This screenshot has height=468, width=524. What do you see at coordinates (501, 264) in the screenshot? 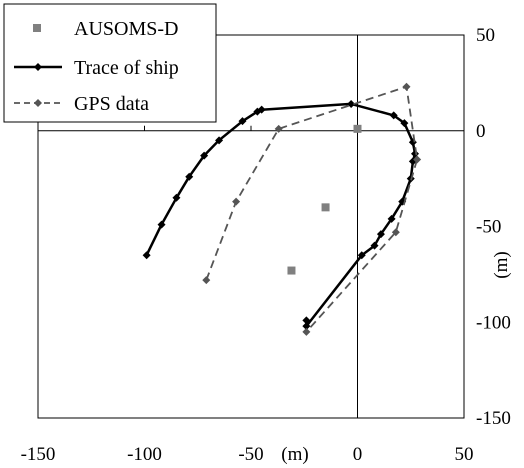
I see `y-axis-title: (m)` at bounding box center [501, 264].